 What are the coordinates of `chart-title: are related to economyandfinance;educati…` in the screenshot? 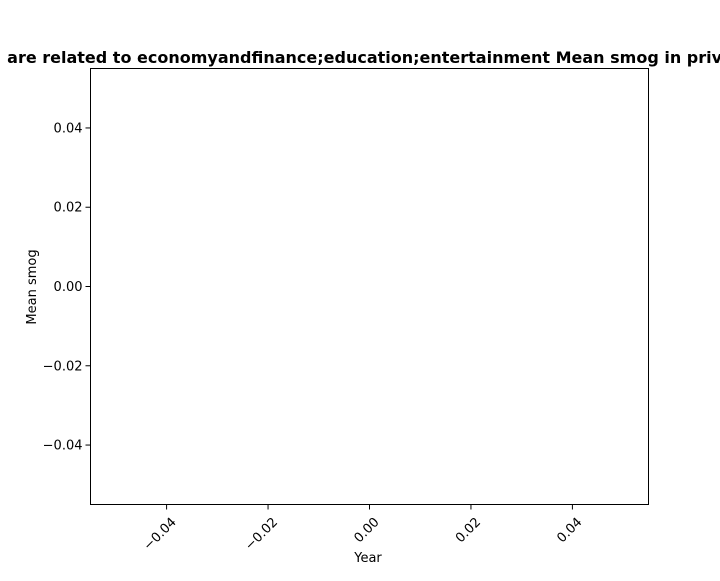 It's located at (363, 57).